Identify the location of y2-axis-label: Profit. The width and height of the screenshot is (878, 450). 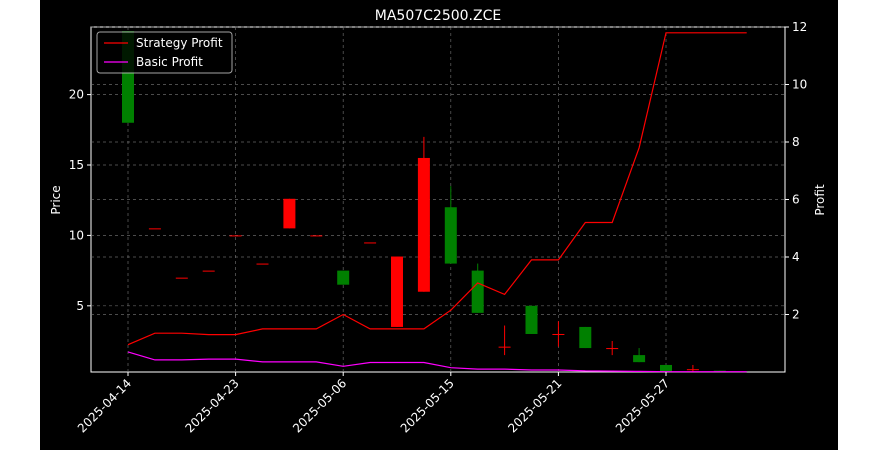
(820, 200).